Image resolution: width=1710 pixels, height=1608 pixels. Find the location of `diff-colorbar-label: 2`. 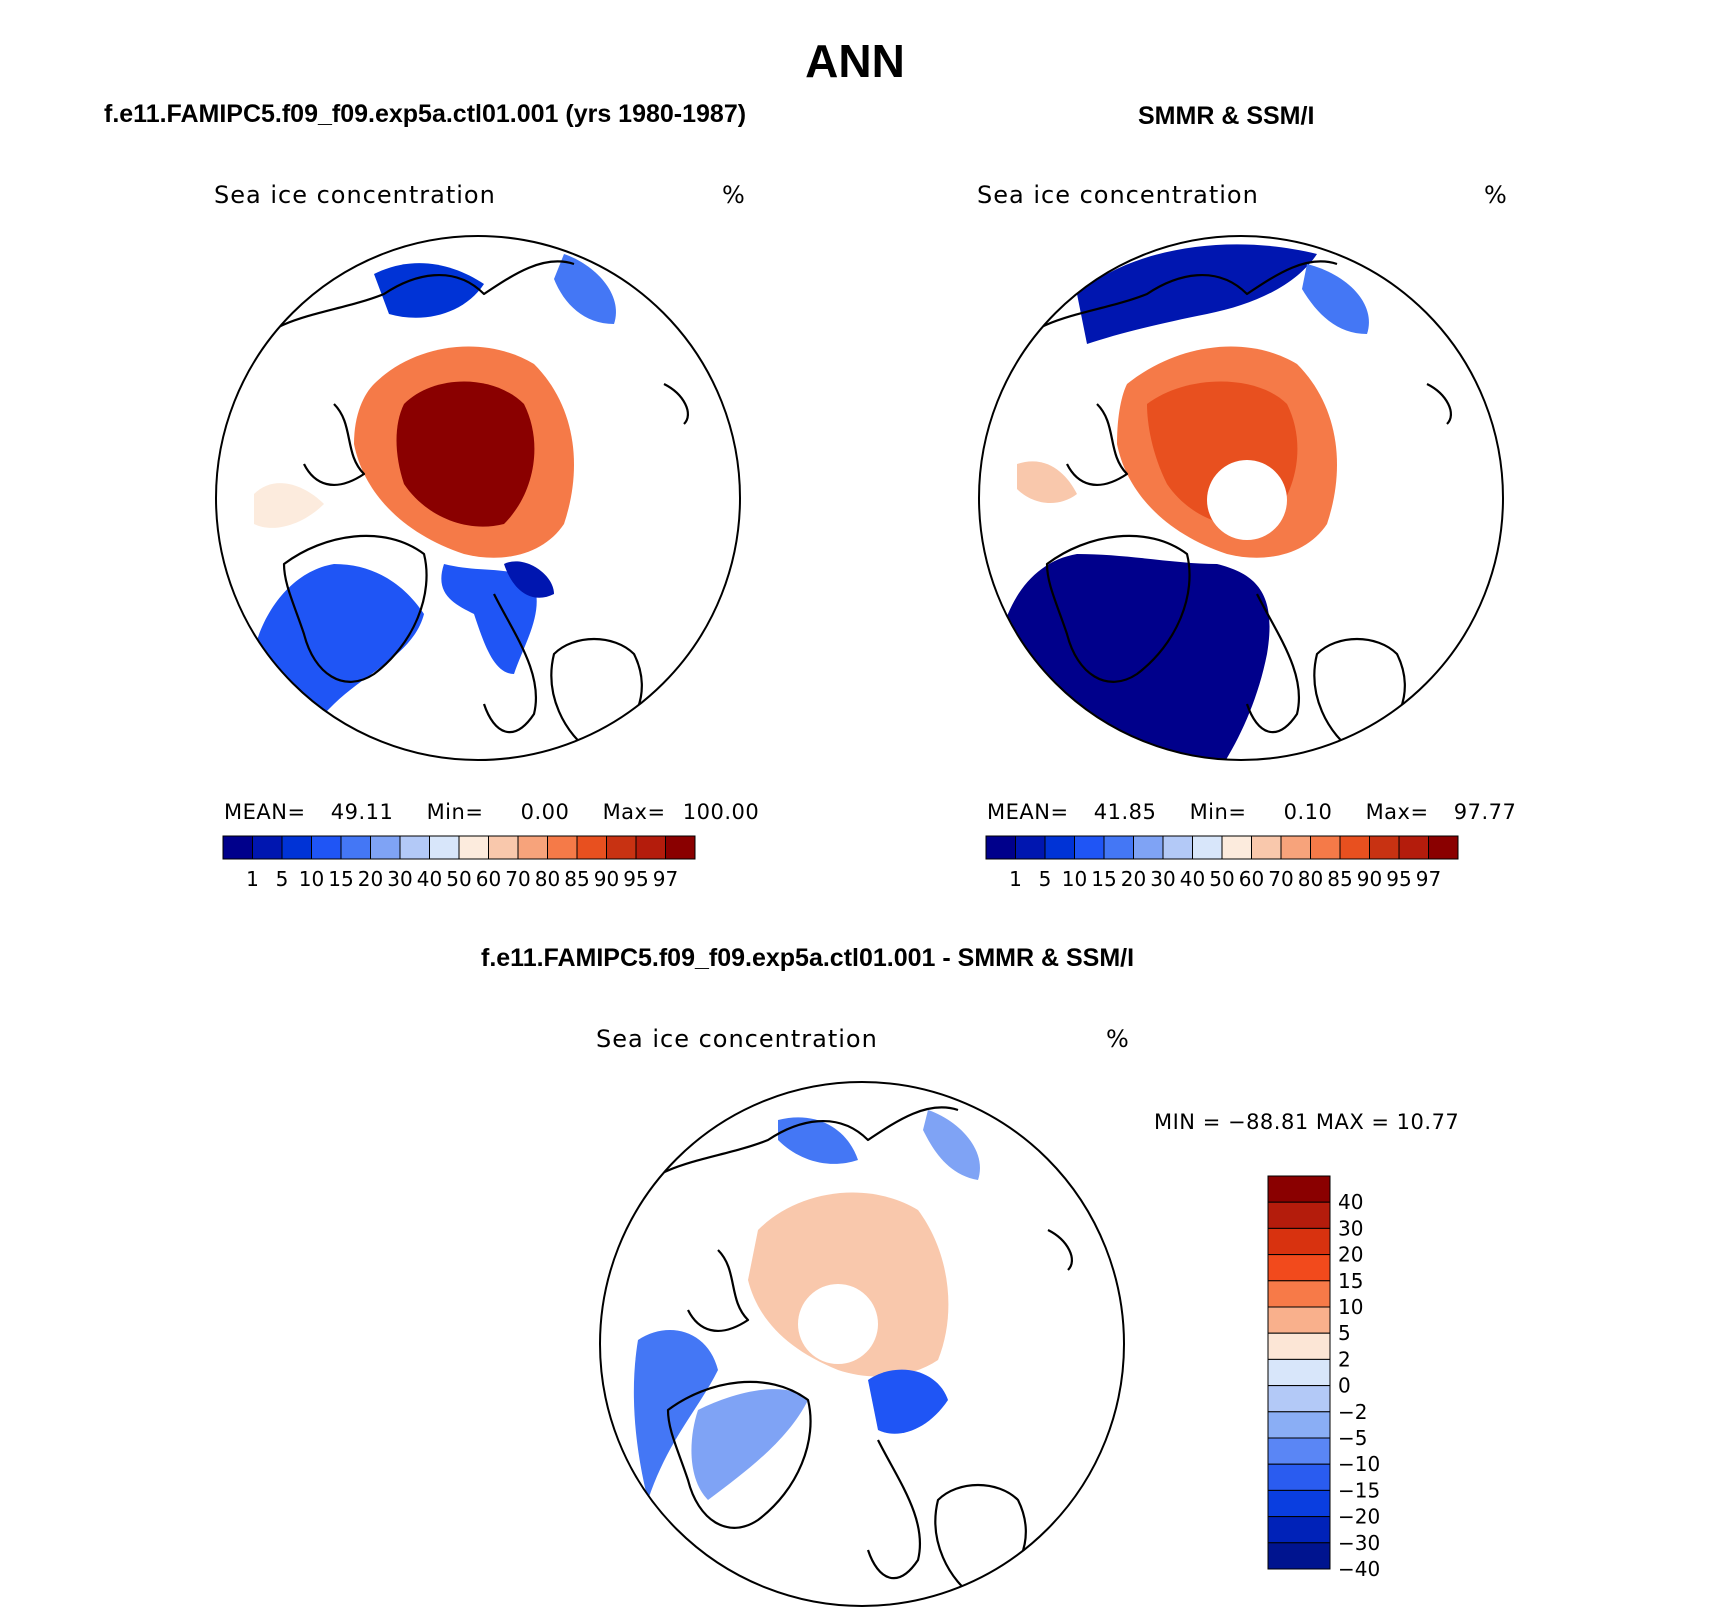

diff-colorbar-label: 2 is located at coordinates (1344, 1359).